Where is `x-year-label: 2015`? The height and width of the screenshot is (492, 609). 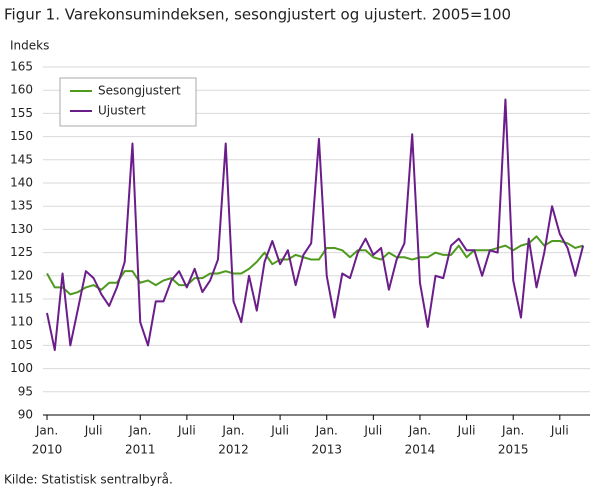 x-year-label: 2015 is located at coordinates (513, 450).